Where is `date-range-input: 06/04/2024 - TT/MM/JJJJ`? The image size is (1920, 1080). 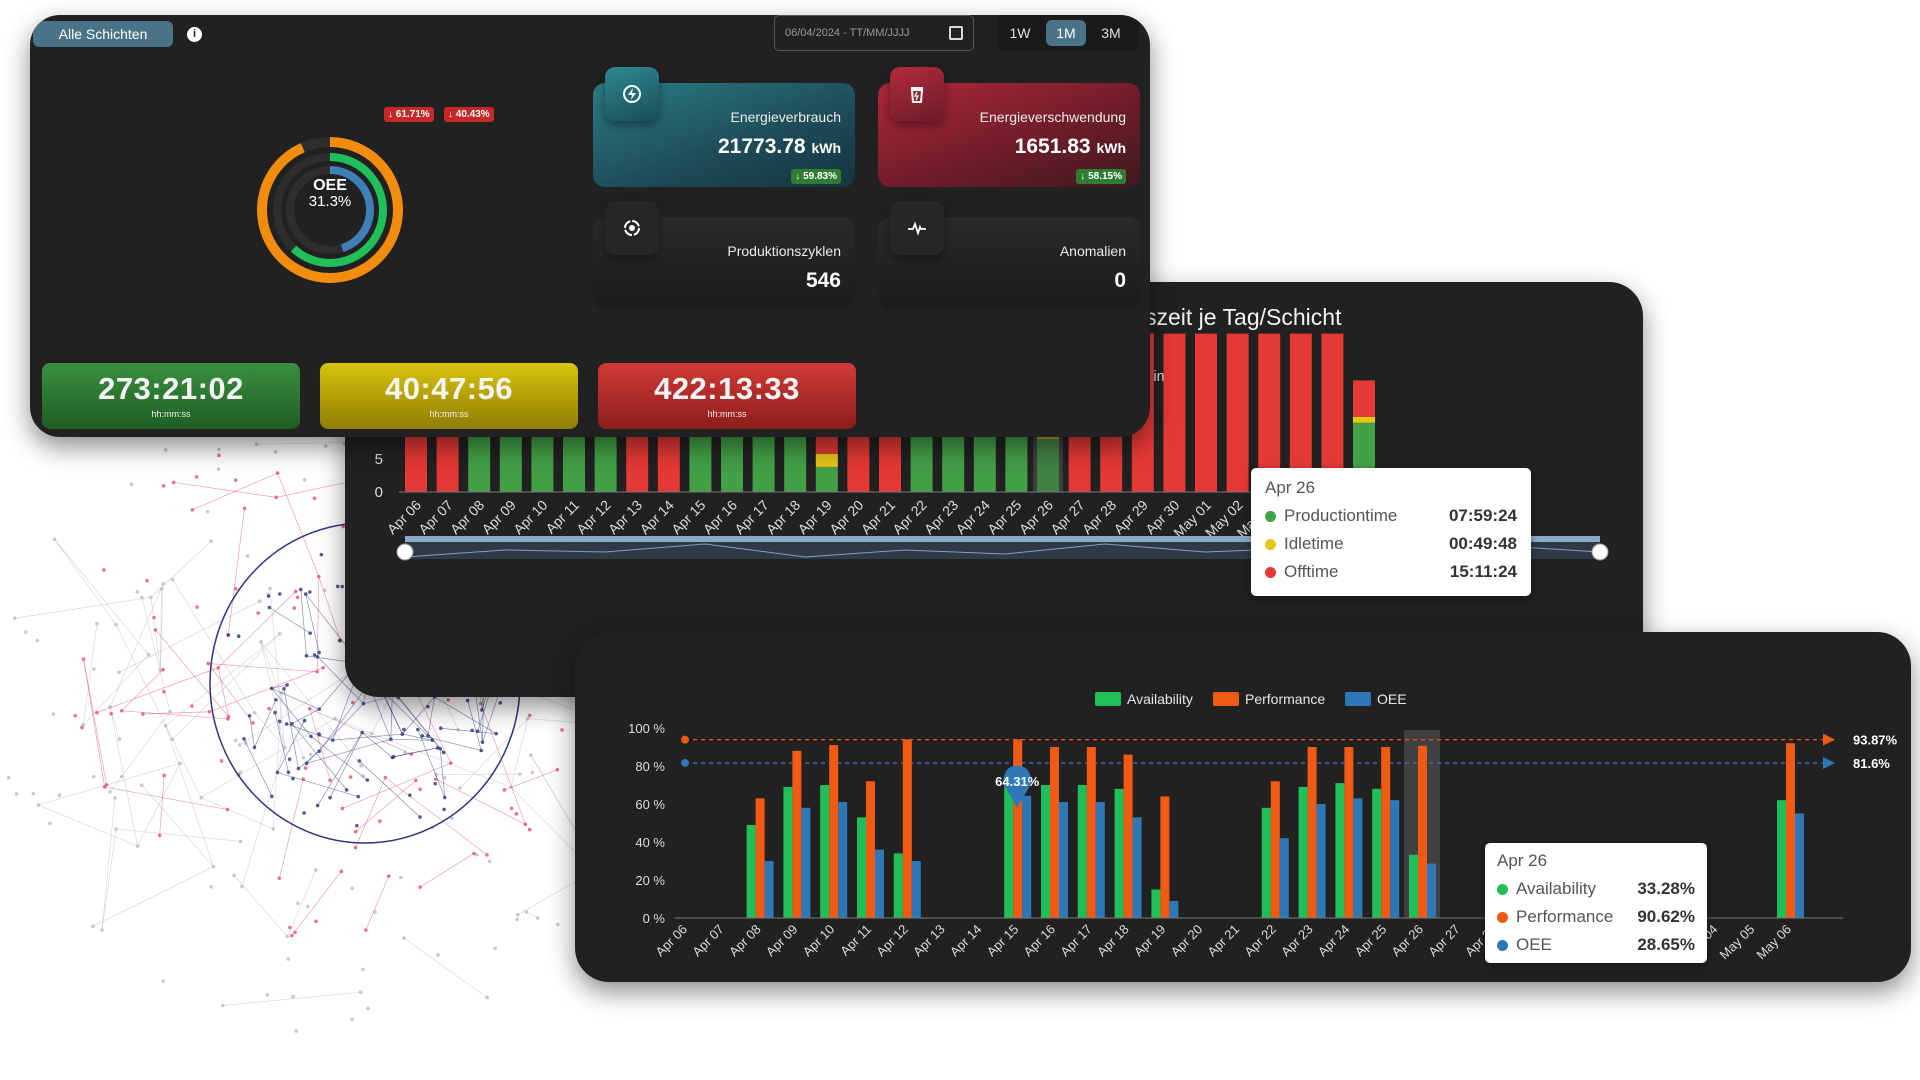
date-range-input: 06/04/2024 - TT/MM/JJJJ is located at coordinates (874, 33).